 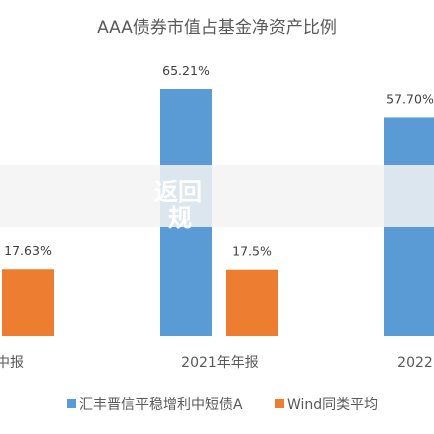 I want to click on data-label-avg-0: 17.63%, so click(x=28, y=250).